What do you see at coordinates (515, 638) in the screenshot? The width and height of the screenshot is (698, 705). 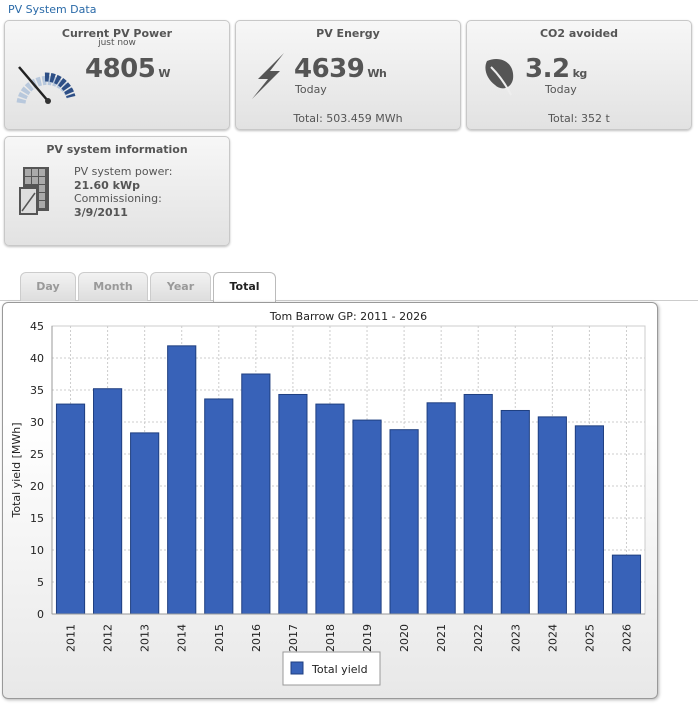 I see `x-tick-label: 2023` at bounding box center [515, 638].